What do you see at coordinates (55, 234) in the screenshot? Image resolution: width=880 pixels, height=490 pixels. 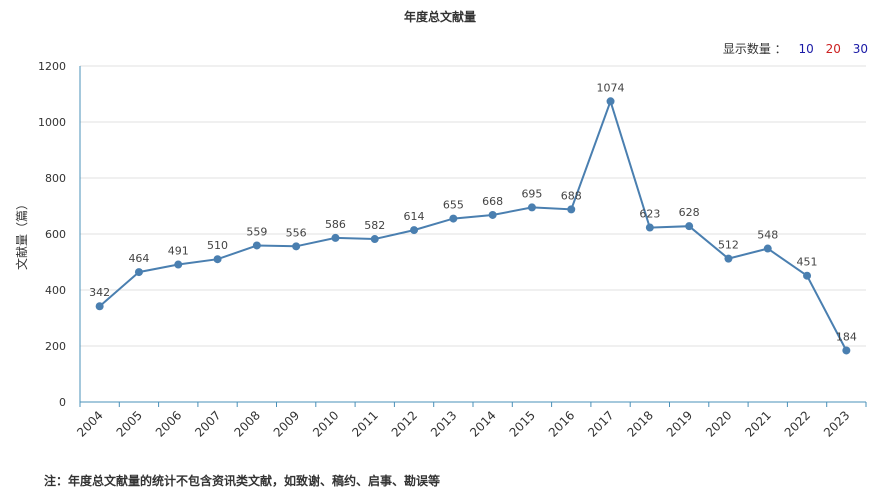 I see `y-tick-label: 600` at bounding box center [55, 234].